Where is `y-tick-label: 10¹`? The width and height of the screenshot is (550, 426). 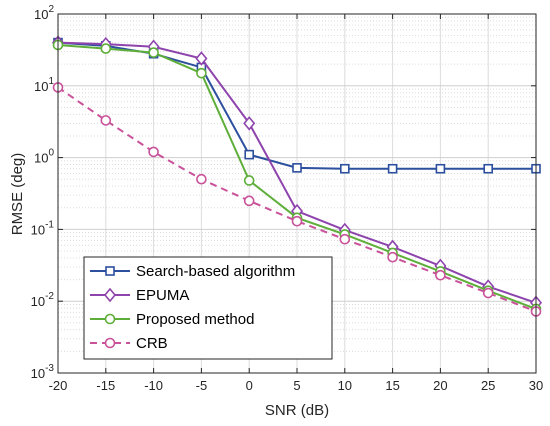 y-tick-label: 10¹ is located at coordinates (44, 85).